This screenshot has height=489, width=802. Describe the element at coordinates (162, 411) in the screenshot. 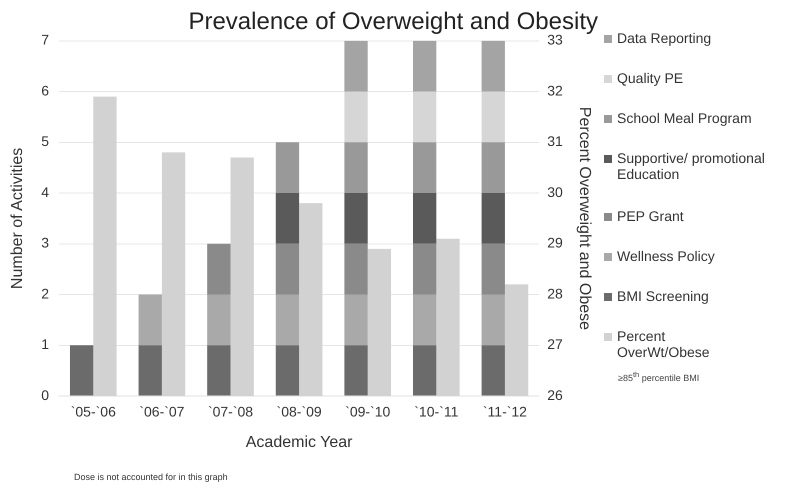

I see `x-tick-label: `06-`07` at that location.